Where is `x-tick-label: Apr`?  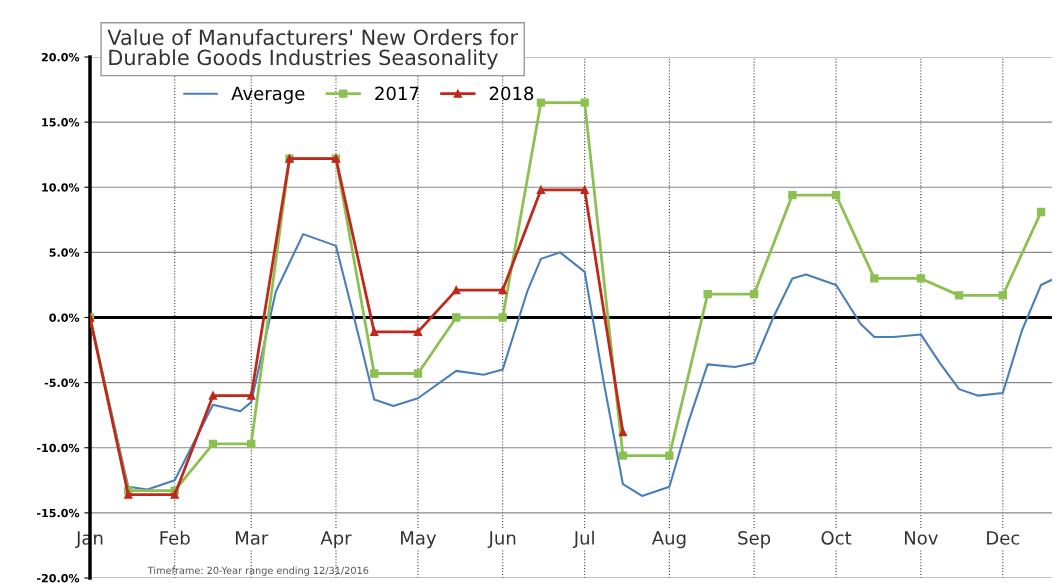
x-tick-label: Apr is located at coordinates (336, 540).